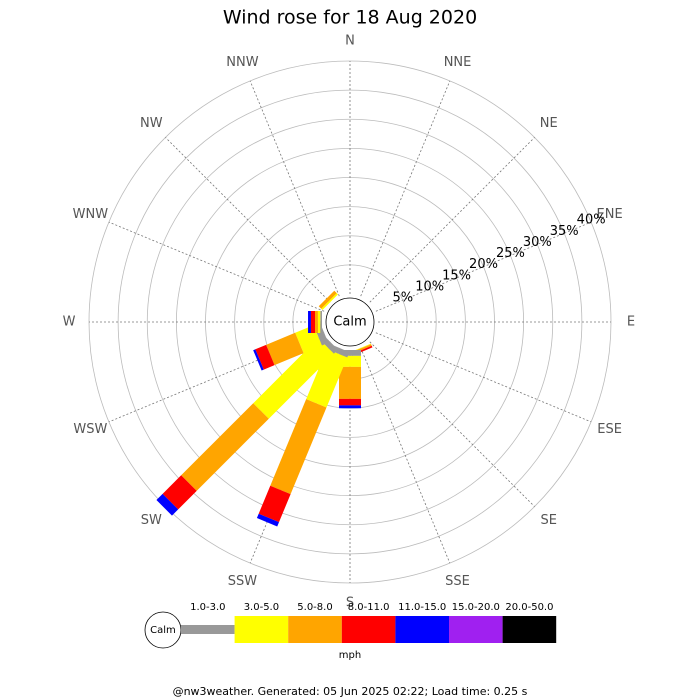 Image resolution: width=700 pixels, height=700 pixels. I want to click on ring-label: 20%, so click(483, 264).